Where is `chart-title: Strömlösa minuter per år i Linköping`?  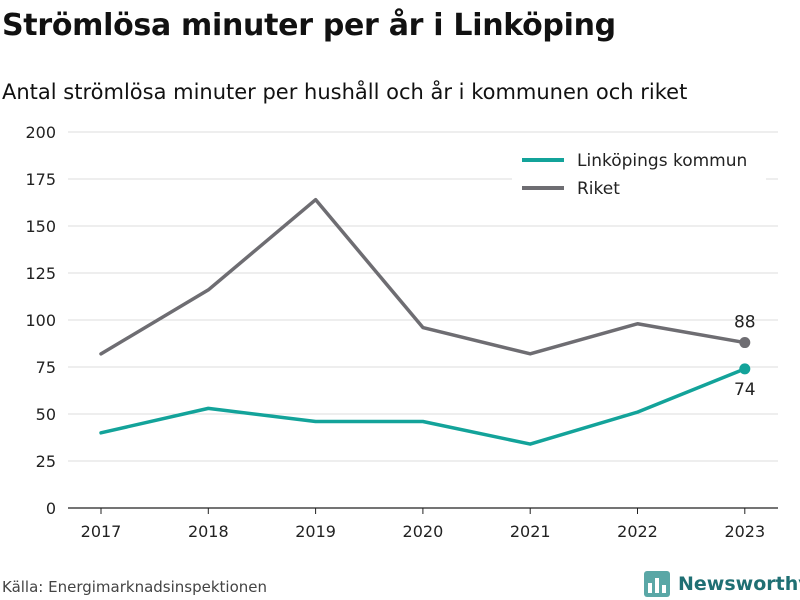
chart-title: Strömlösa minuter per år i Linköping is located at coordinates (309, 25).